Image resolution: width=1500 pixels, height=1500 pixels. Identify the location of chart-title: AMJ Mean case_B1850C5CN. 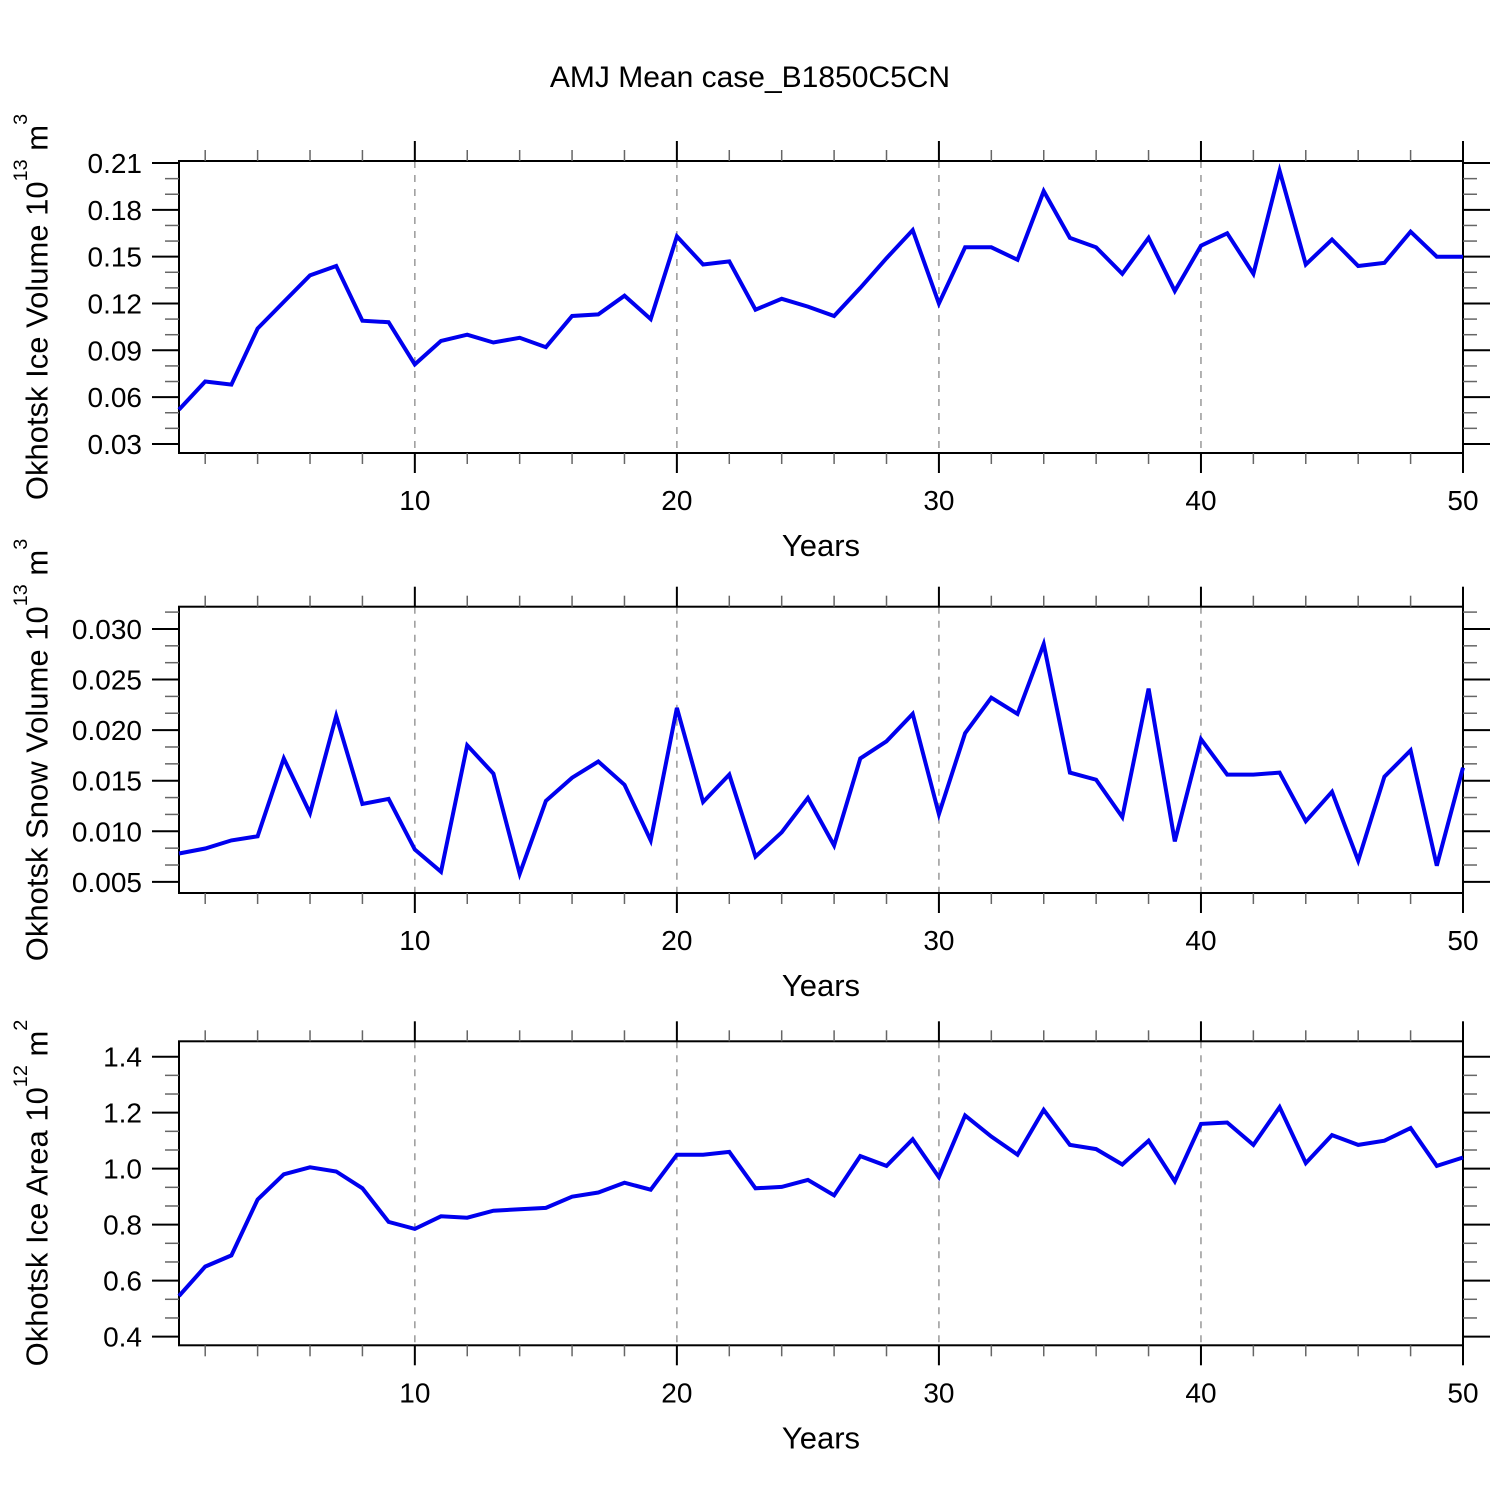
(750, 77).